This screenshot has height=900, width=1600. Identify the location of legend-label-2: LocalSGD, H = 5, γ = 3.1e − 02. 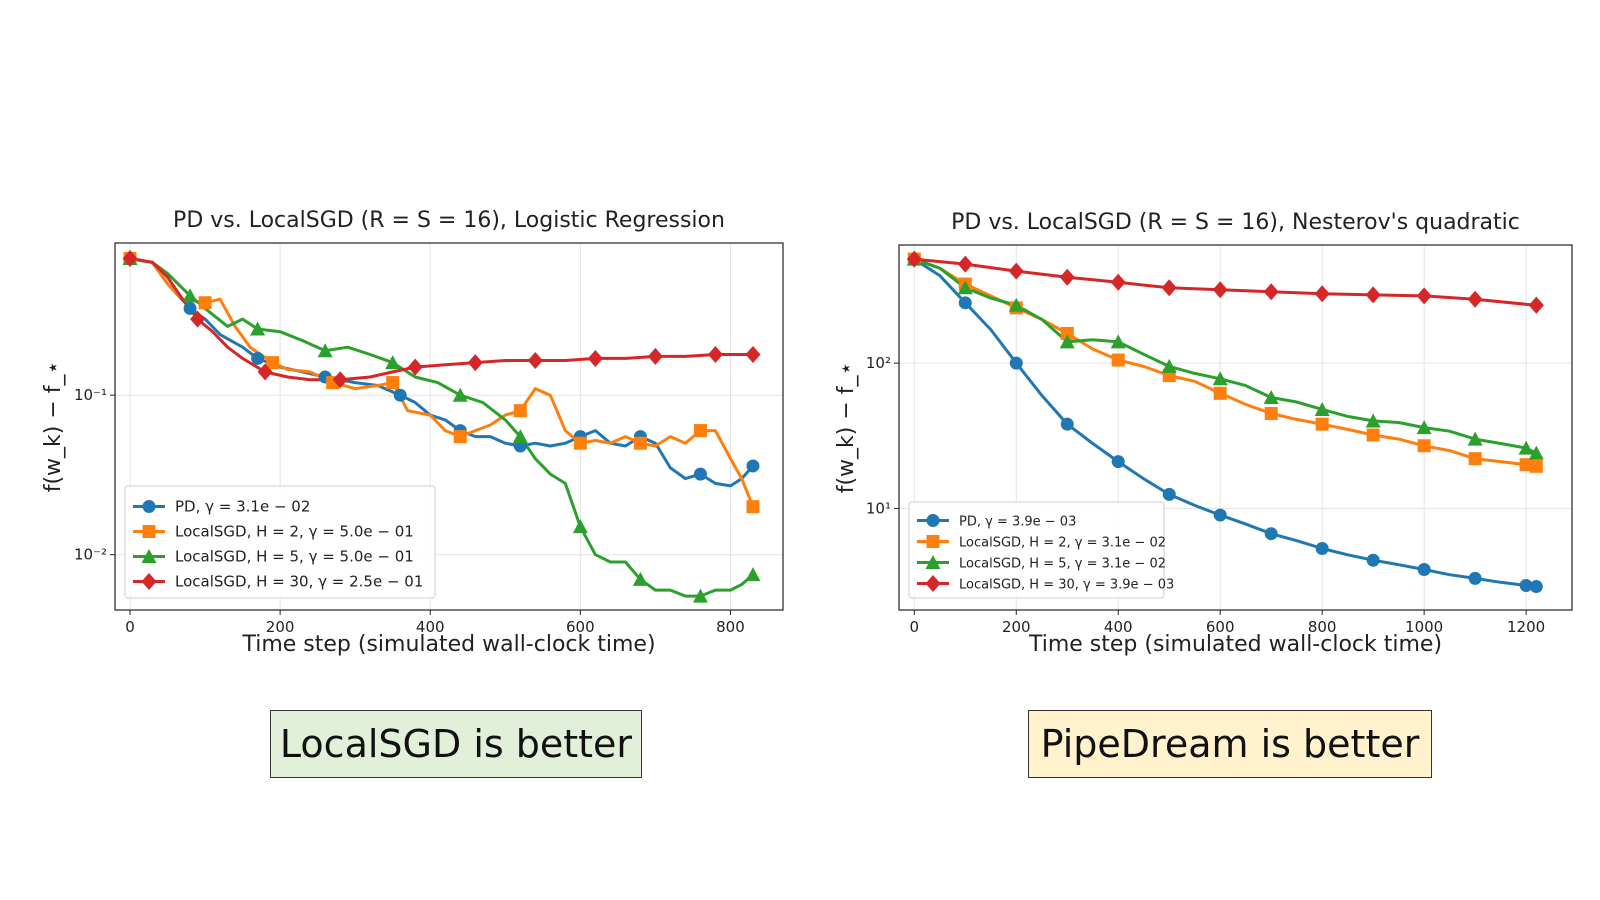
(1062, 564).